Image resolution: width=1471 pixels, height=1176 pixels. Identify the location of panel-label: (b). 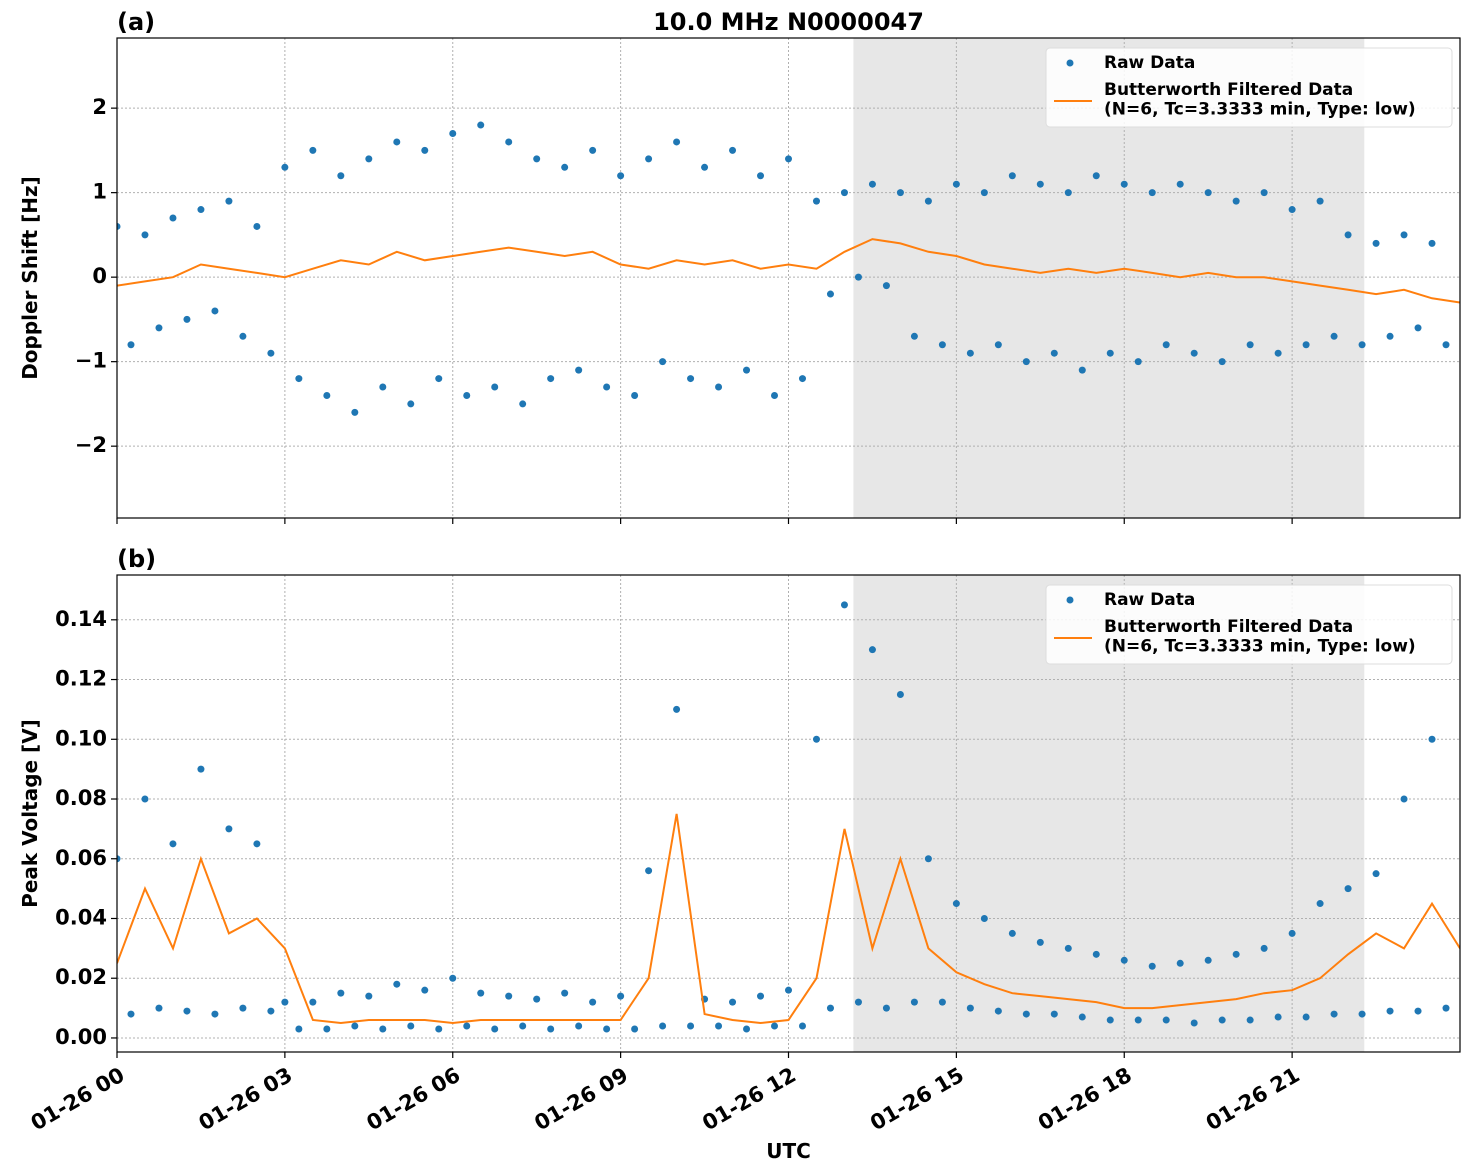
(136, 559).